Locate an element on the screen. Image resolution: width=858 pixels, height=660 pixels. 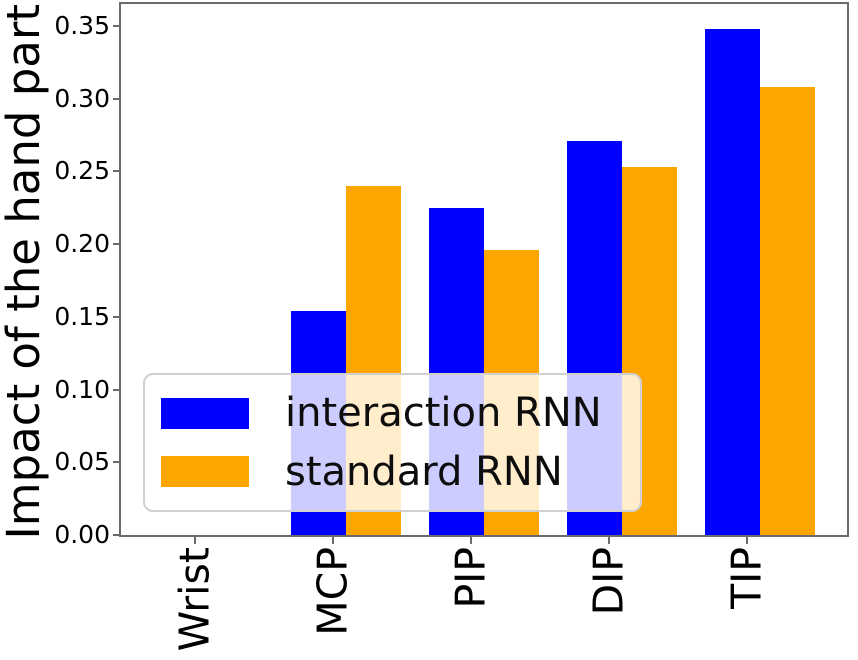
y-tick-label-0.00: 0.00 is located at coordinates (82, 534).